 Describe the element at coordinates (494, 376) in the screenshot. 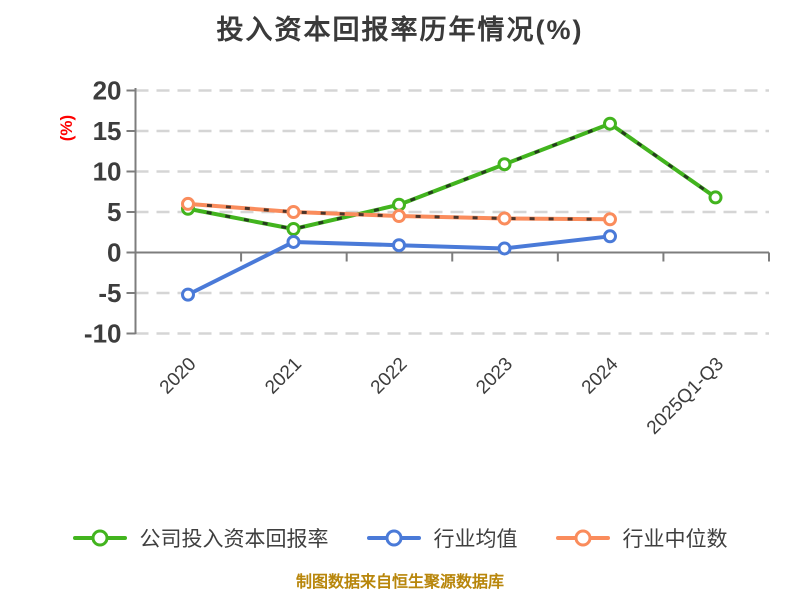

I see `x-tick-label: 2023` at that location.